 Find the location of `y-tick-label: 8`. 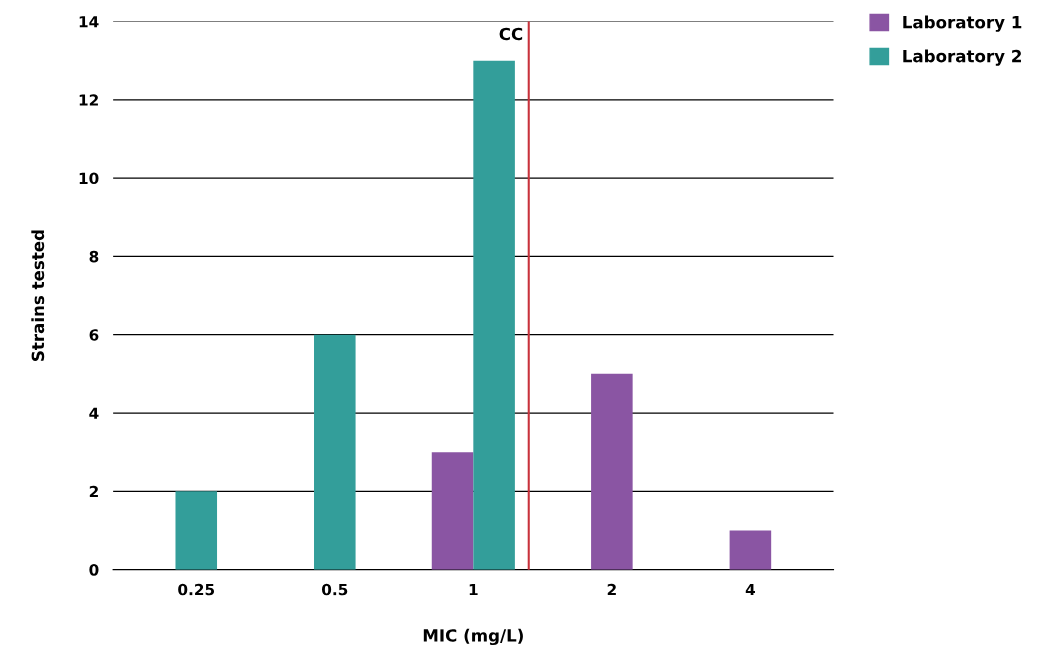

y-tick-label: 8 is located at coordinates (94, 256).